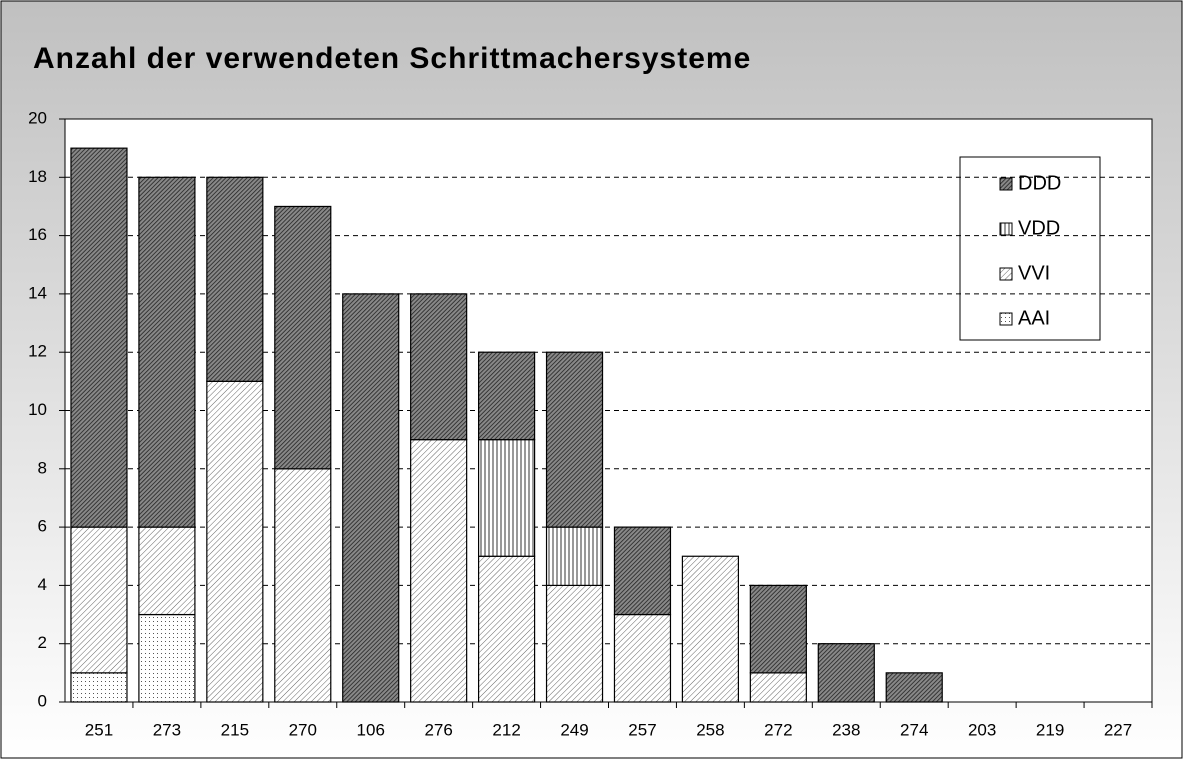 This screenshot has width=1184, height=760. I want to click on x-tick-label: 215, so click(235, 729).